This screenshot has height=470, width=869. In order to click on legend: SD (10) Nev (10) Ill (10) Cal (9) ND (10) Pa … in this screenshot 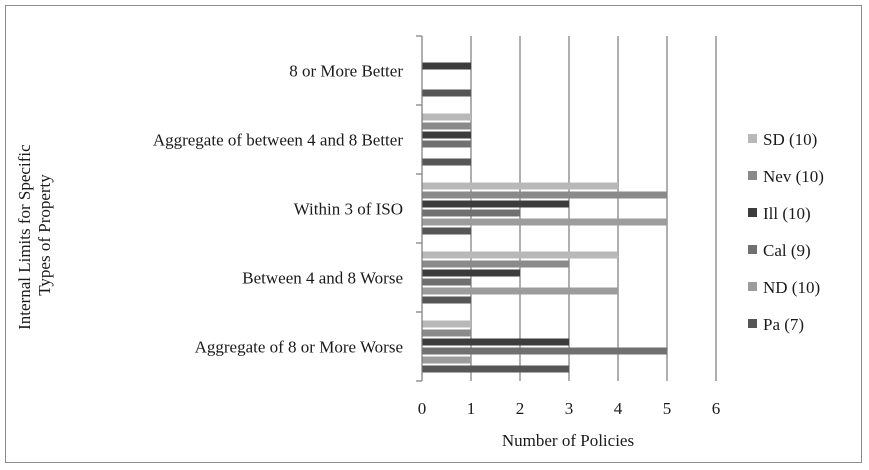, I will do `click(786, 232)`.